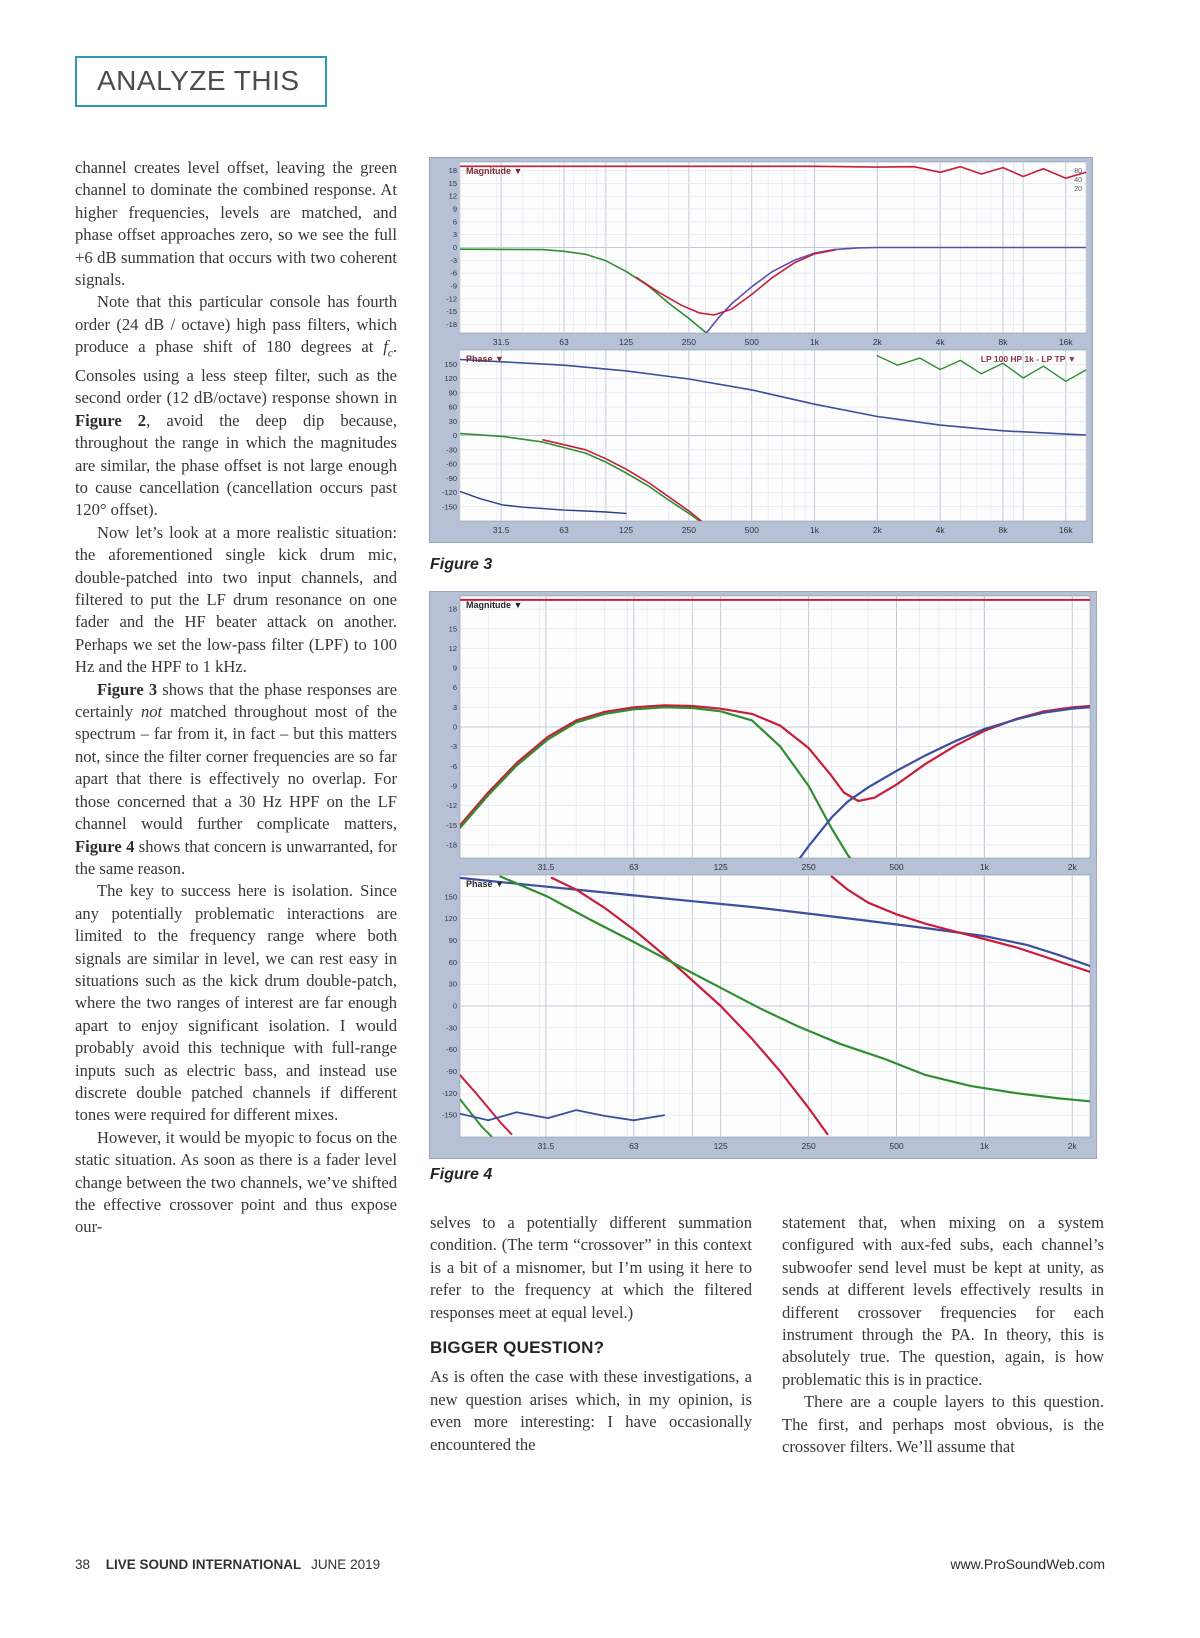 Image resolution: width=1200 pixels, height=1638 pixels. Describe the element at coordinates (476, 1117) in the screenshot. I see `series-lf-phase-wrap` at that location.